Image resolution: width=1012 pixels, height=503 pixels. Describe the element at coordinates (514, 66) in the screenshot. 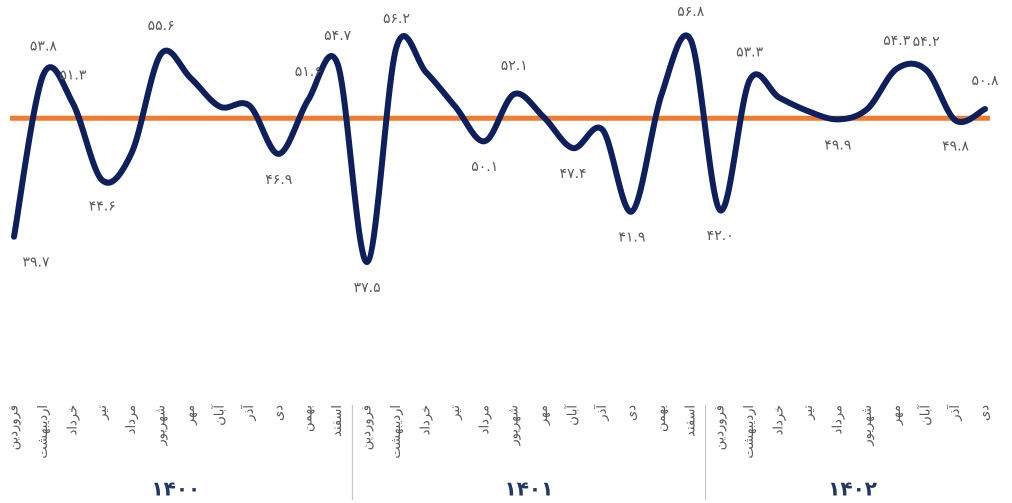

I see `data-label: ۵۲.۱` at that location.